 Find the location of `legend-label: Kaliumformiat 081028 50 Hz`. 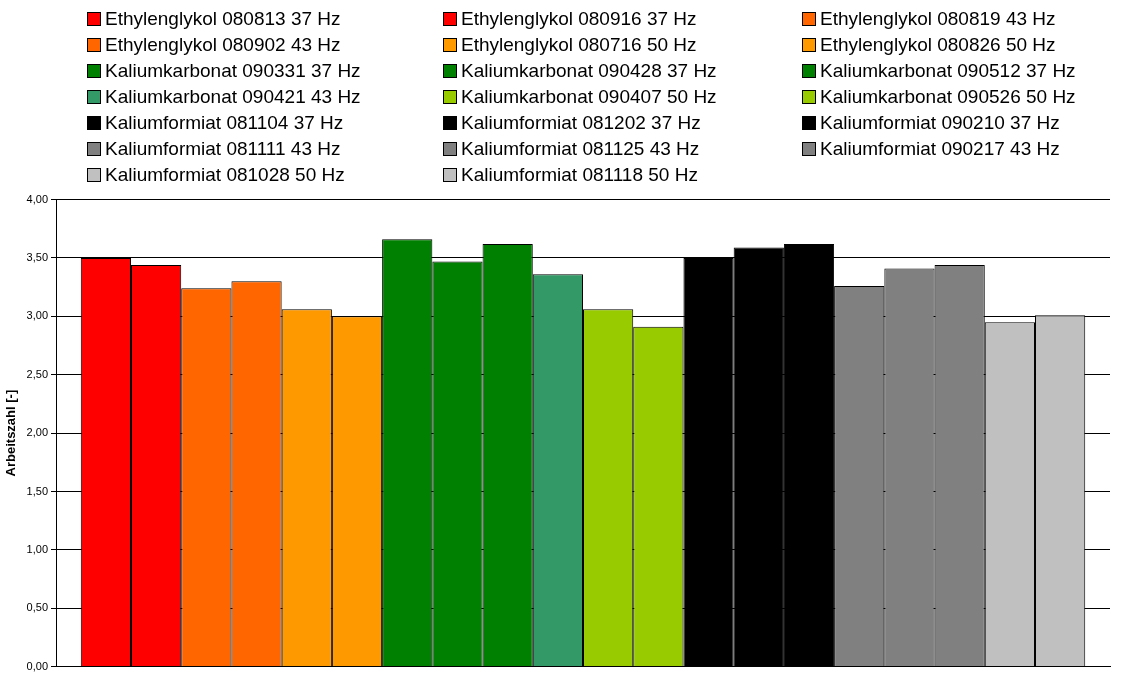

legend-label: Kaliumformiat 081028 50 Hz is located at coordinates (225, 175).